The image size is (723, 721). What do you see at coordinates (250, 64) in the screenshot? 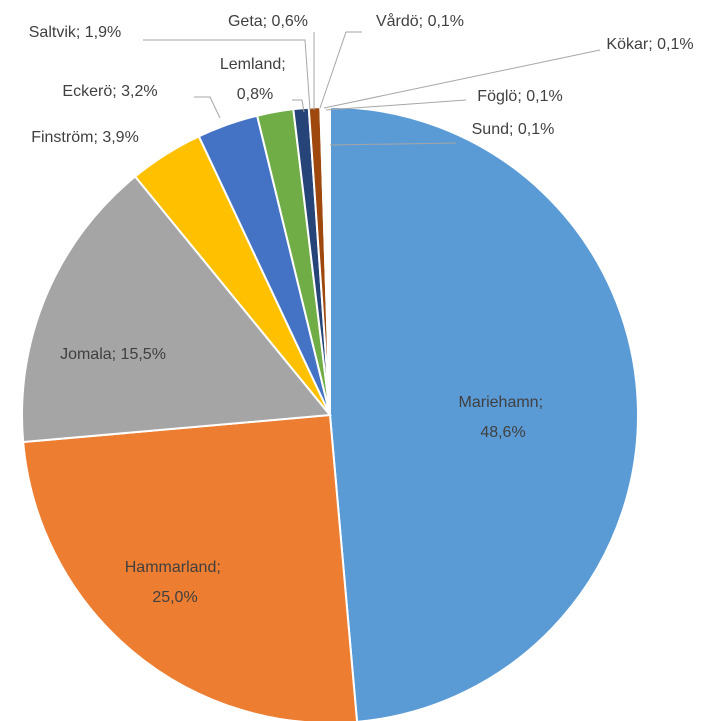
I see `label-category: Lemland` at bounding box center [250, 64].